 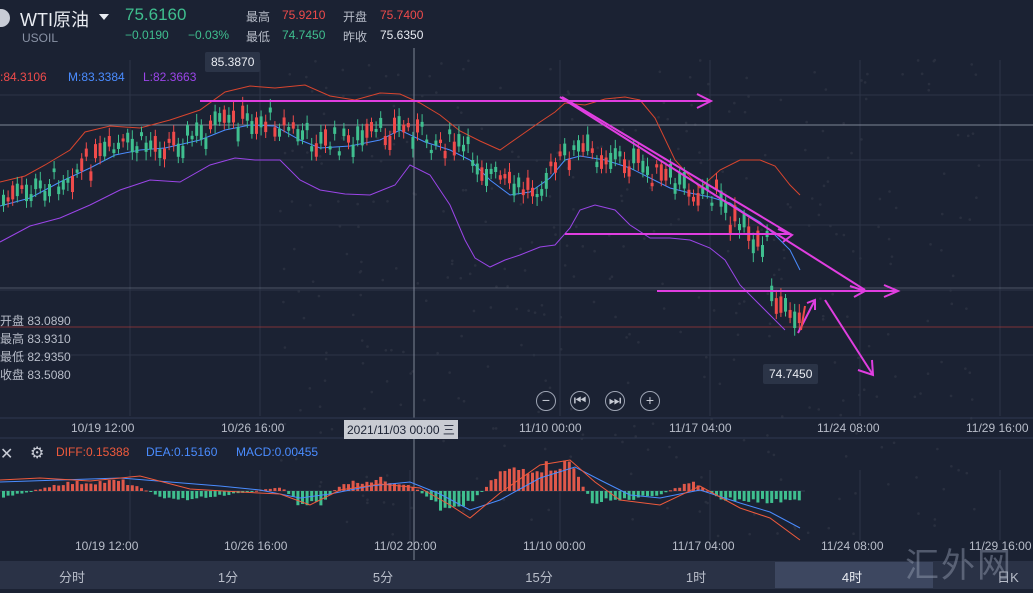 What do you see at coordinates (37, 453) in the screenshot?
I see `gear-icon: ⚙` at bounding box center [37, 453].